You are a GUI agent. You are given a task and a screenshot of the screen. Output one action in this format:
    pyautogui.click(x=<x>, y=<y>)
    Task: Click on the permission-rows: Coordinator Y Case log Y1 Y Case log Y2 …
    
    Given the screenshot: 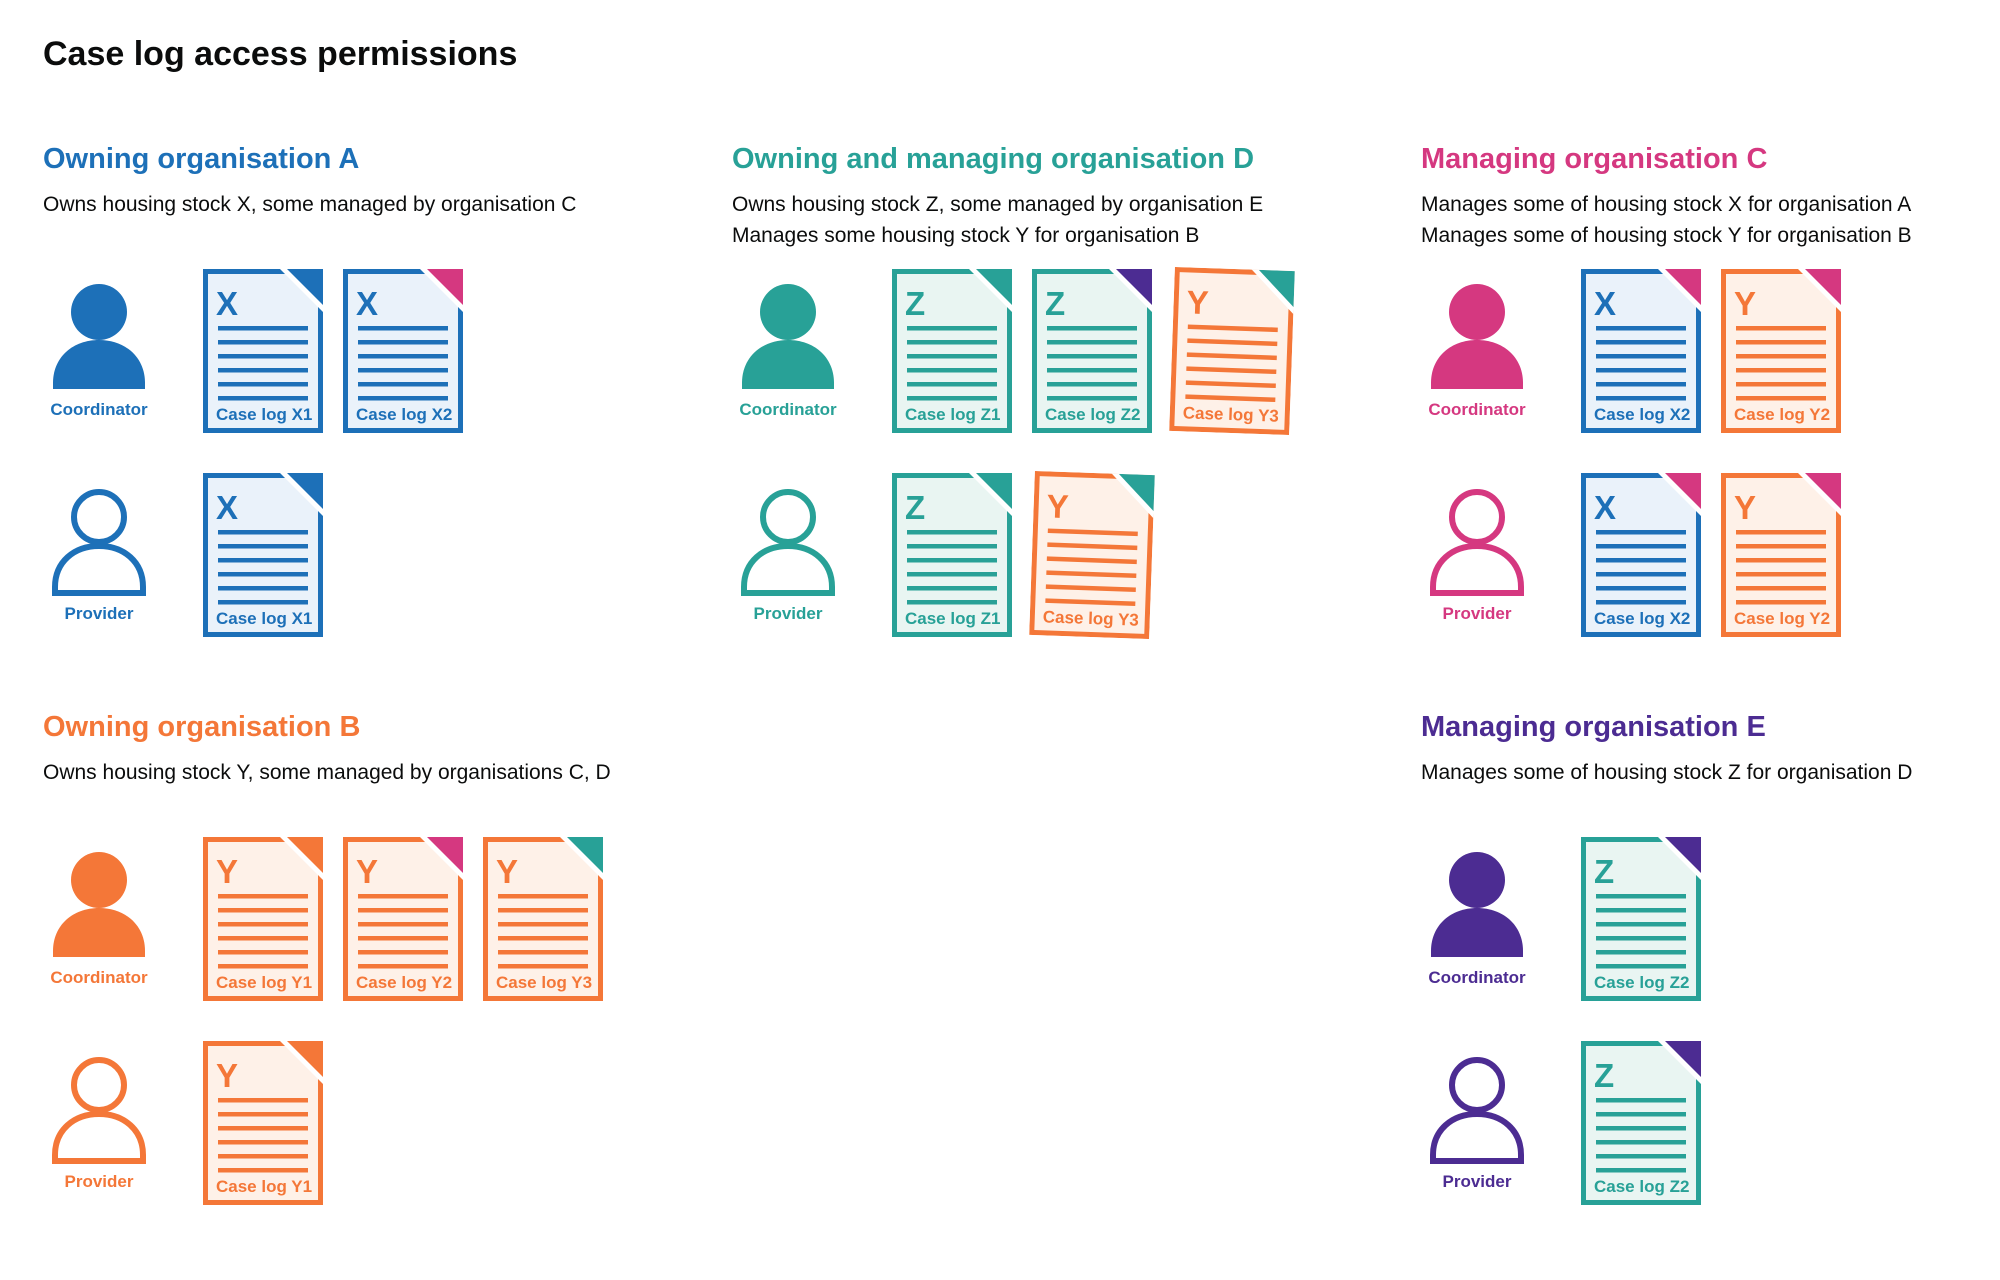 What is the action you would take?
    pyautogui.click(x=367, y=1019)
    